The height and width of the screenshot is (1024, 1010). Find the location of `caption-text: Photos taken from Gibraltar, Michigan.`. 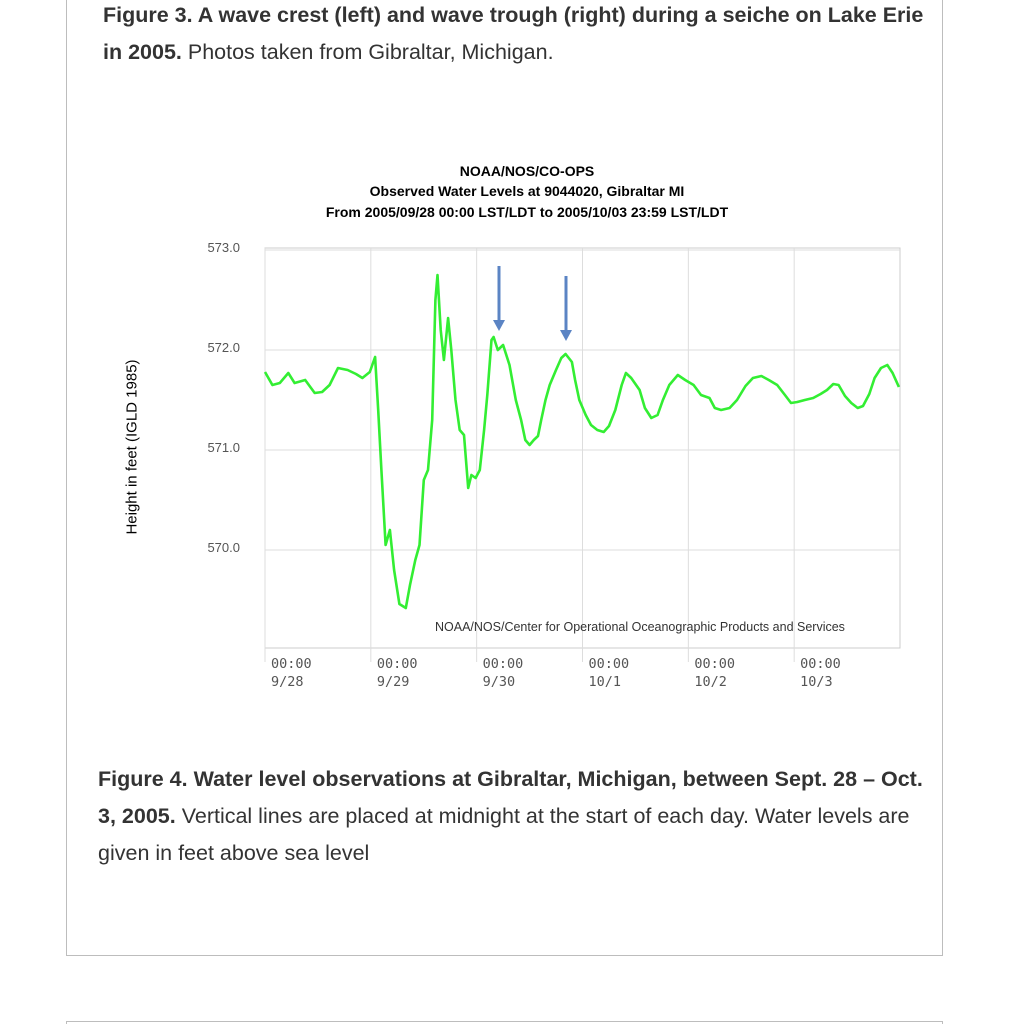

caption-text: Photos taken from Gibraltar, Michigan. is located at coordinates (370, 52).